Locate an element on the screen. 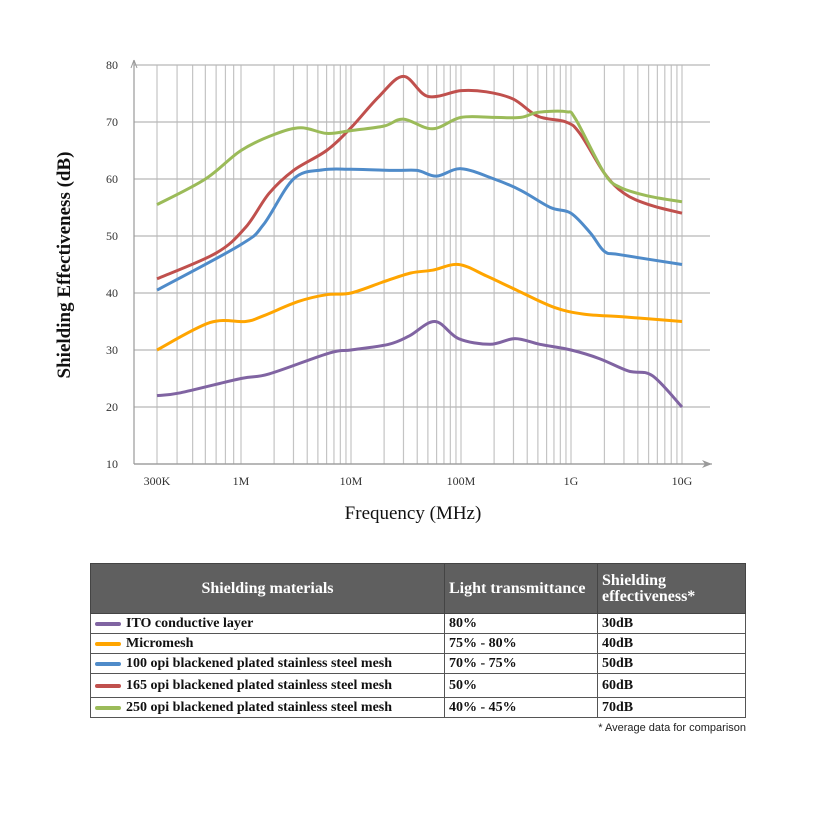 Image resolution: width=820 pixels, height=820 pixels. y-tick-label: 80 is located at coordinates (112, 65).